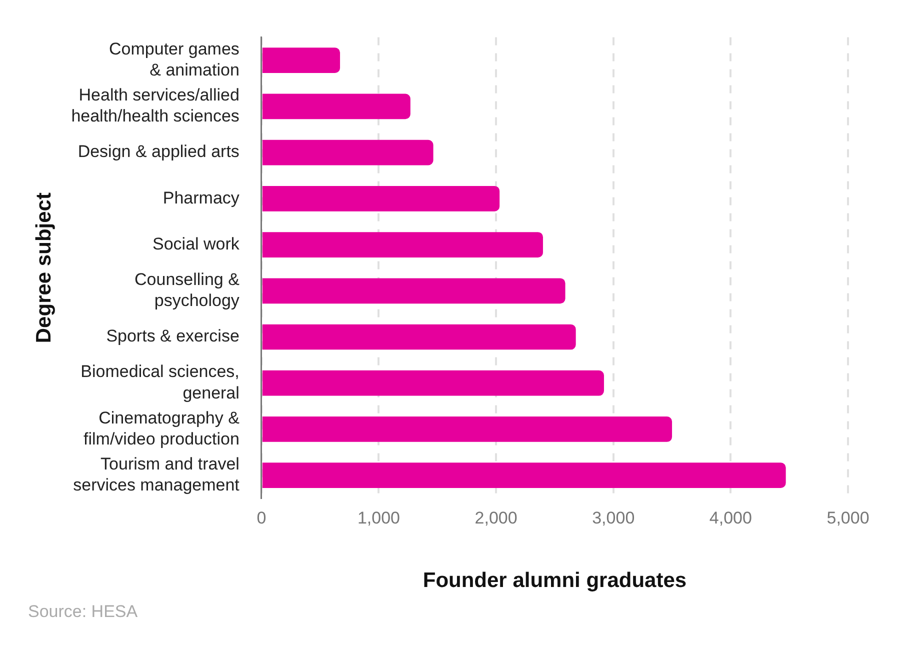  I want to click on x-tick-label: 5,000, so click(848, 518).